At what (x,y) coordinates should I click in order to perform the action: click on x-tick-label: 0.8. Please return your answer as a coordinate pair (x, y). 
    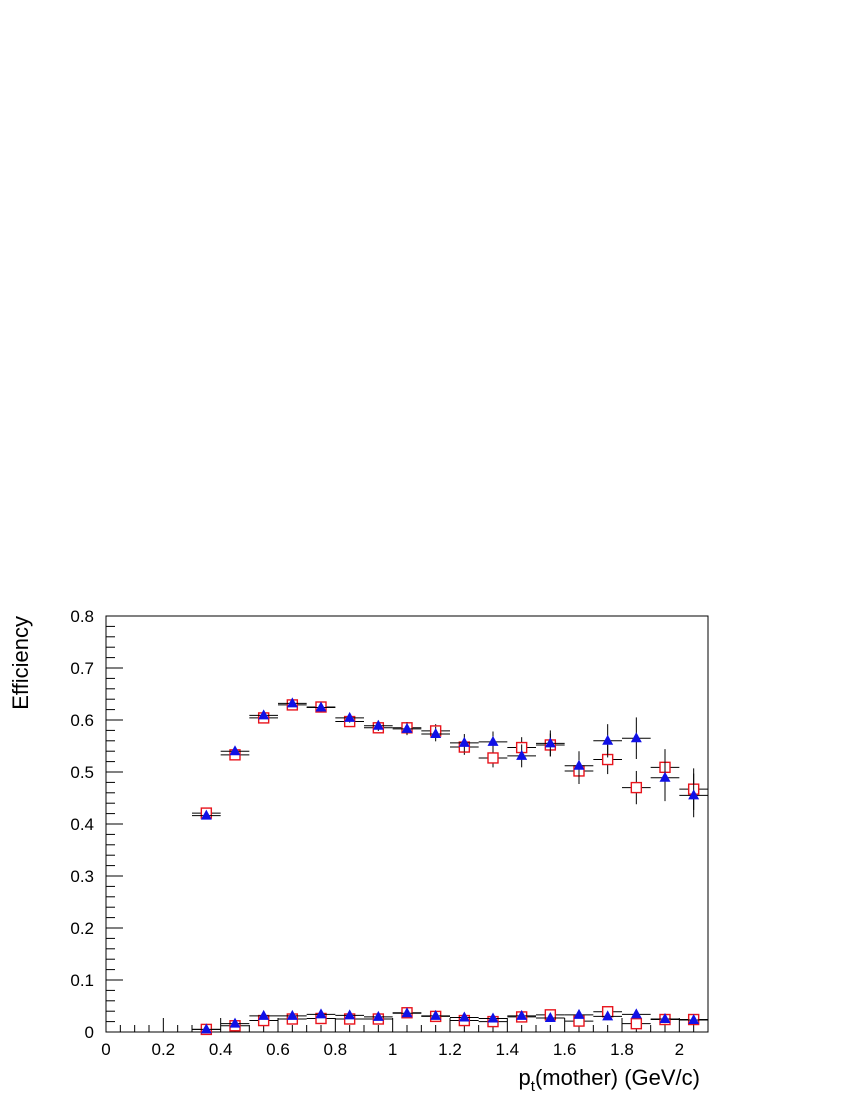
    Looking at the image, I should click on (336, 1049).